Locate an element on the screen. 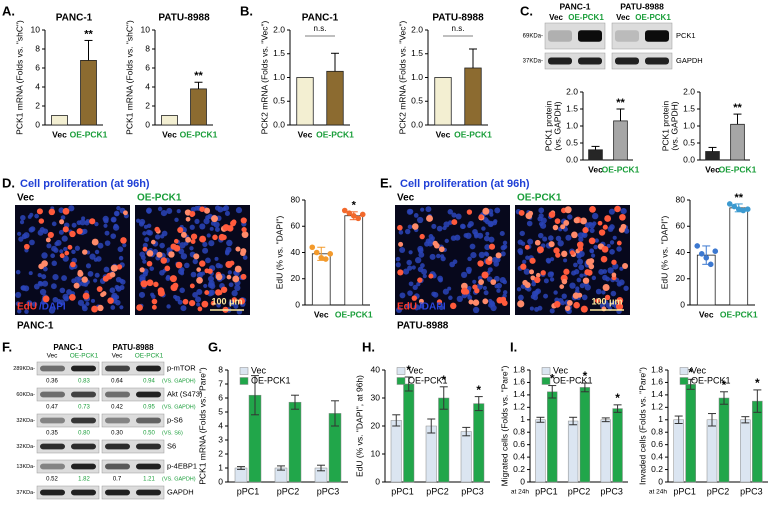 This screenshot has height=512, width=778. section-heading: Cell proliferation (at 96h) is located at coordinates (465, 184).